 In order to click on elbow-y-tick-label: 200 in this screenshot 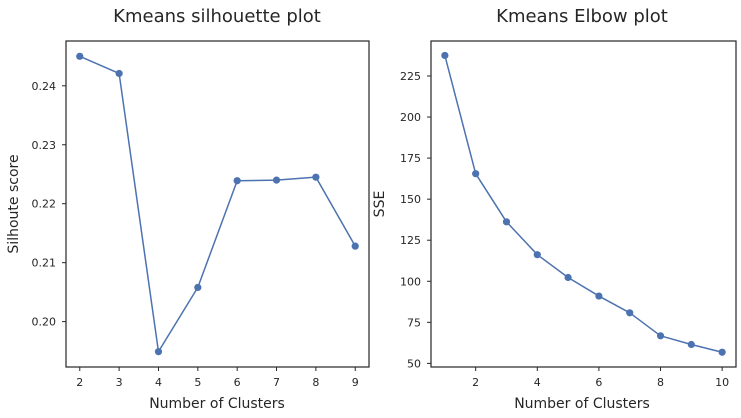, I will do `click(410, 117)`.